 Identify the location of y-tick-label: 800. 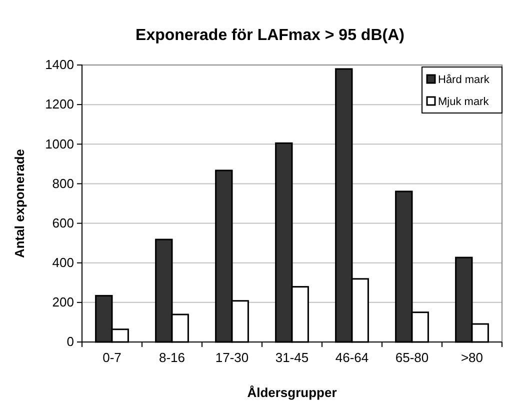
(63, 183).